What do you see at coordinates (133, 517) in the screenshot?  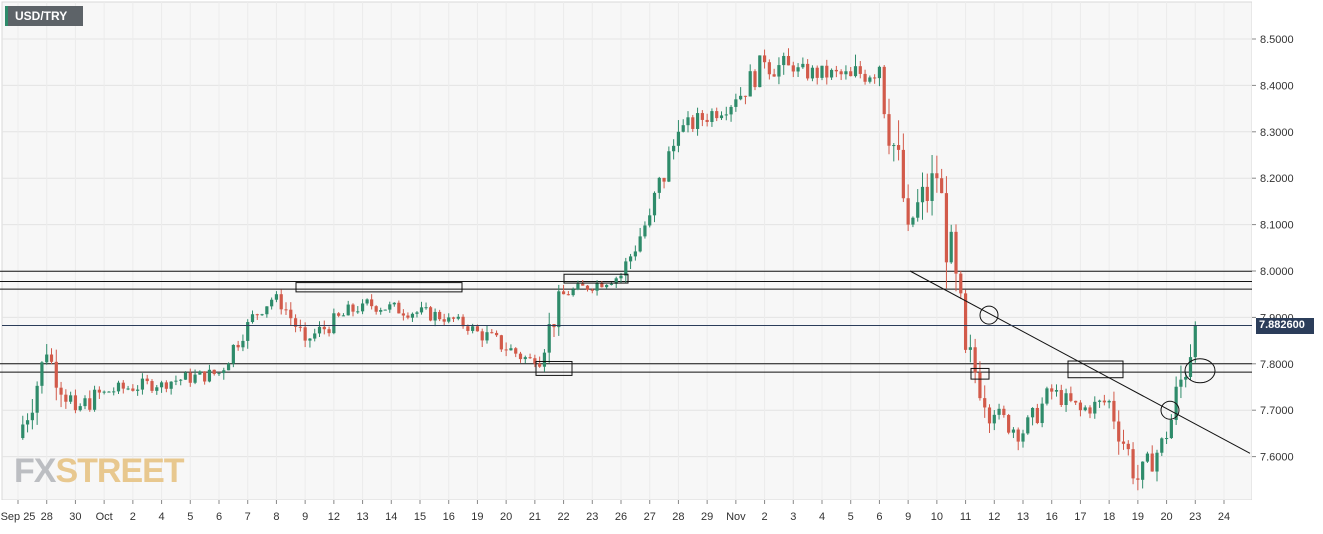 I see `x-tick-label: 2` at bounding box center [133, 517].